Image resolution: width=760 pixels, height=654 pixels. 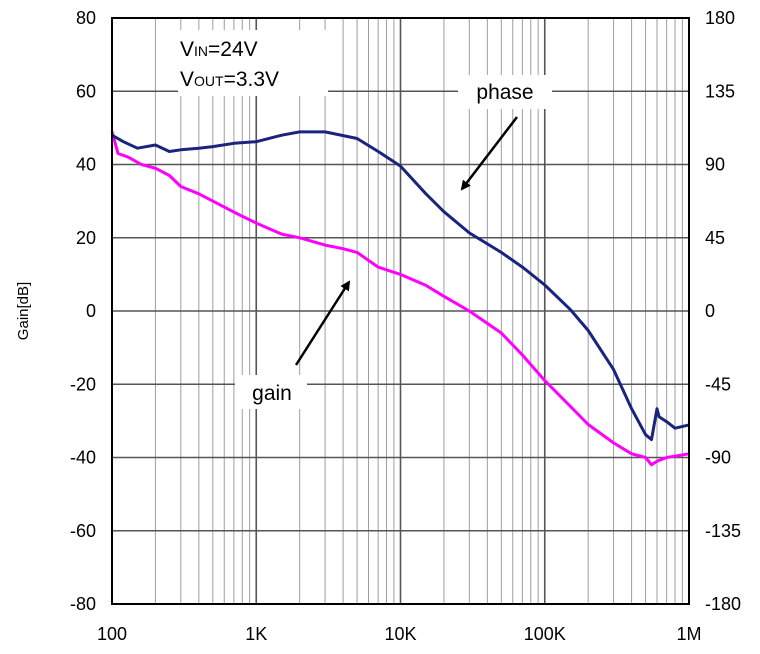 What do you see at coordinates (723, 604) in the screenshot?
I see `y-right-tick-label: -180` at bounding box center [723, 604].